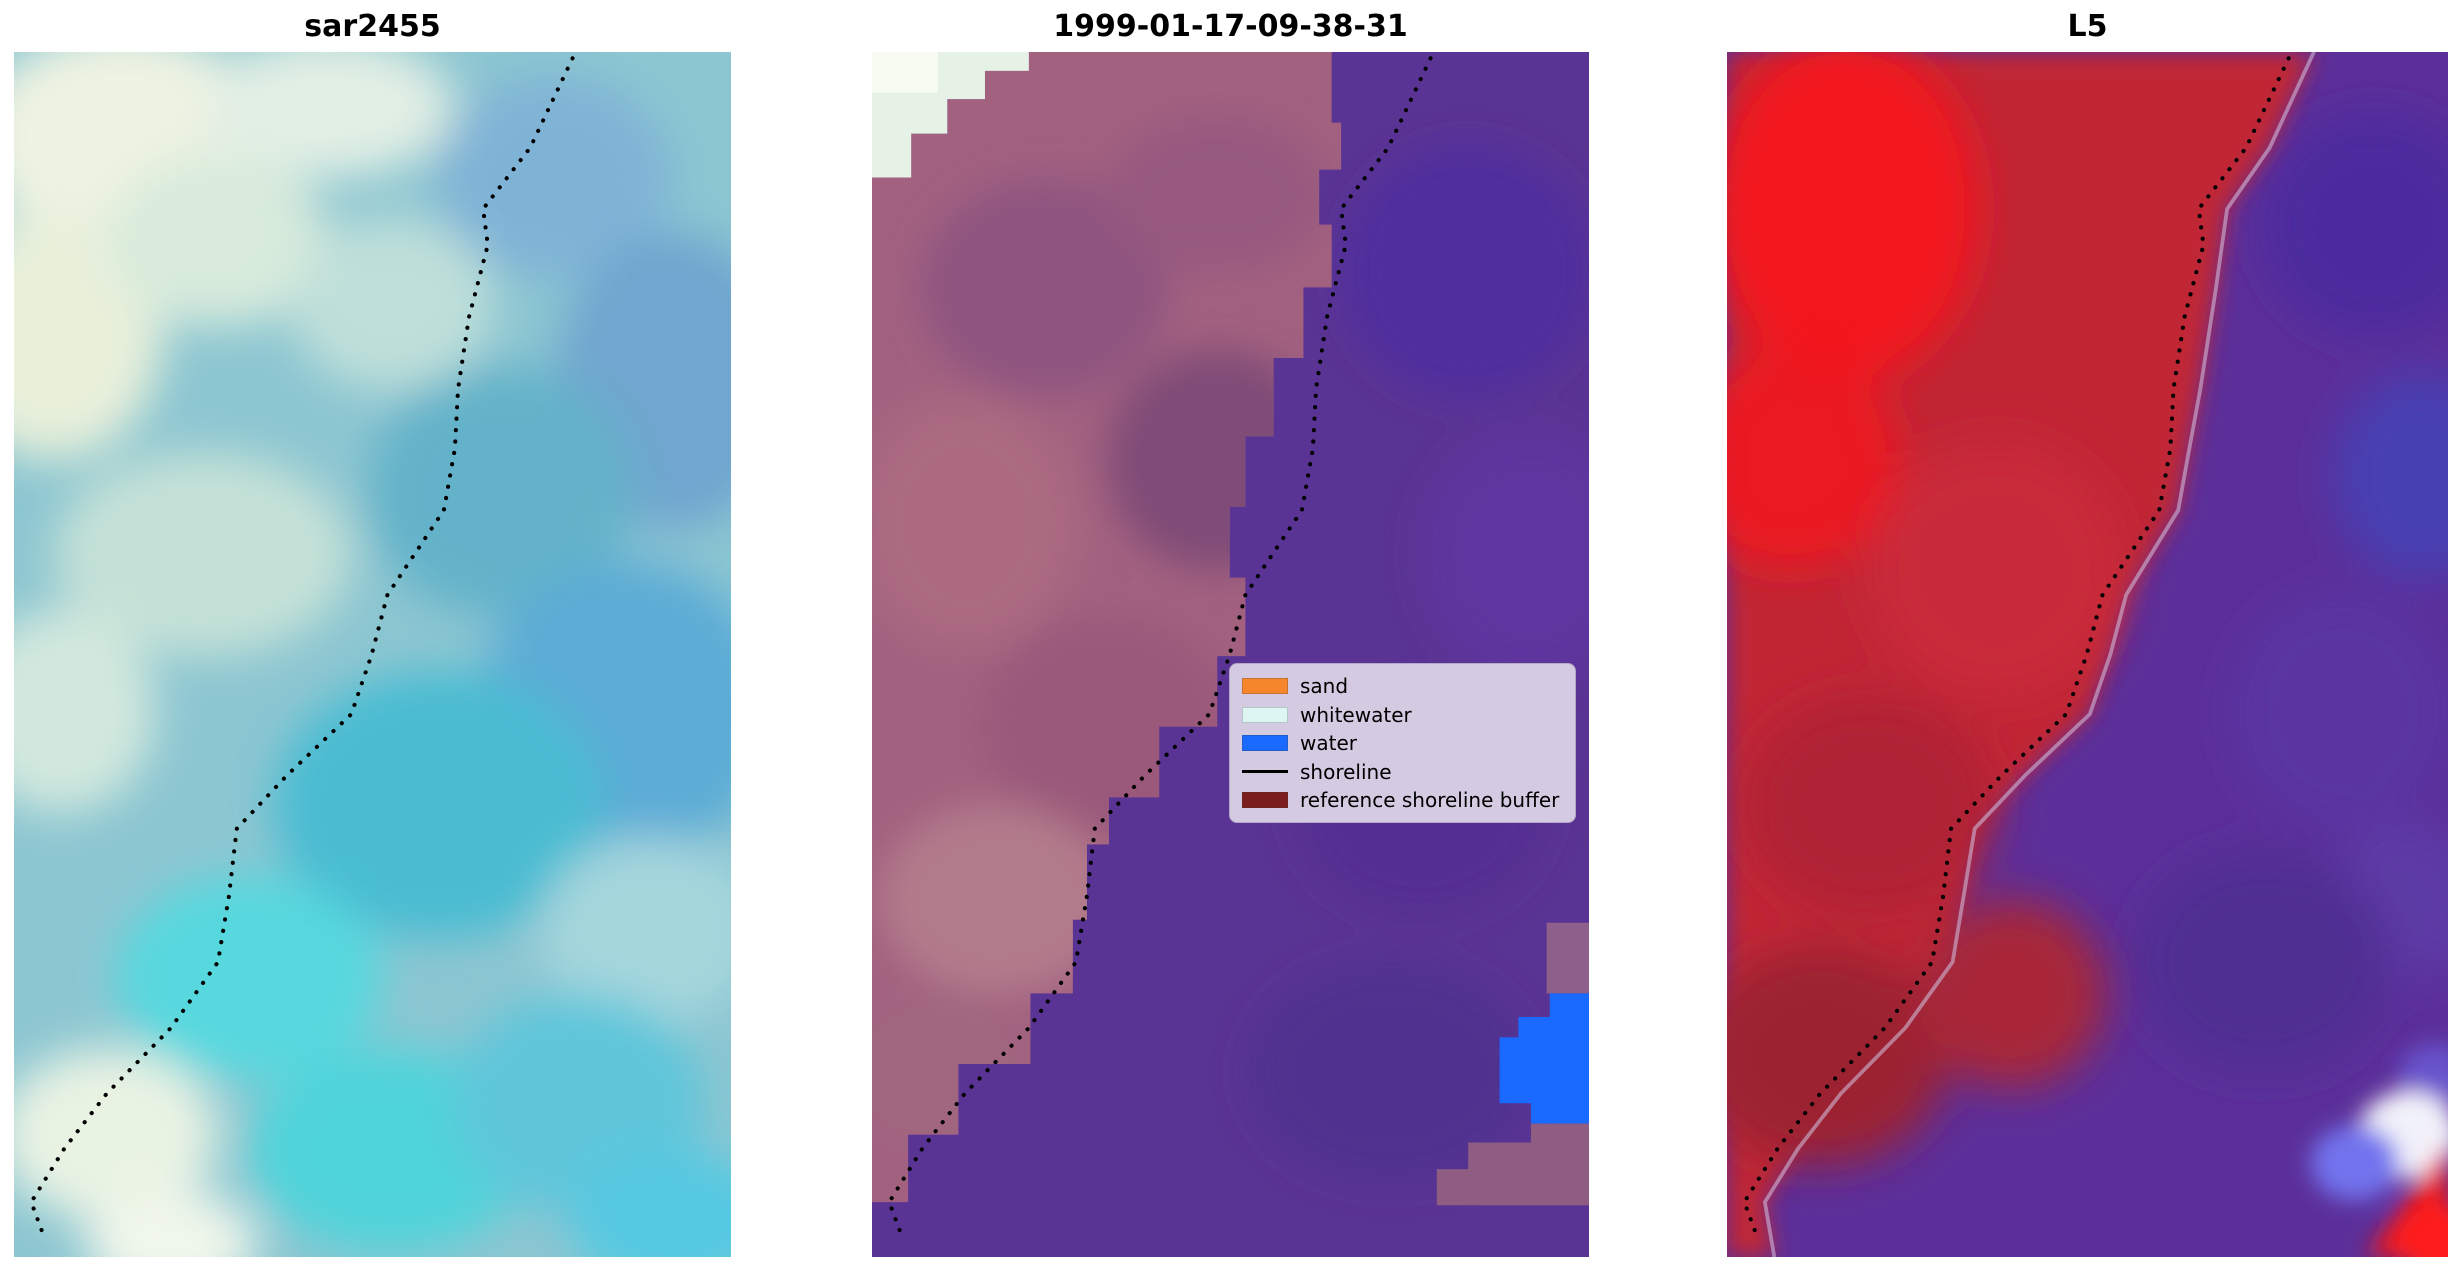 The width and height of the screenshot is (2460, 1272). What do you see at coordinates (2292, 593) in the screenshot?
I see `l5-purple-texture-blobs` at bounding box center [2292, 593].